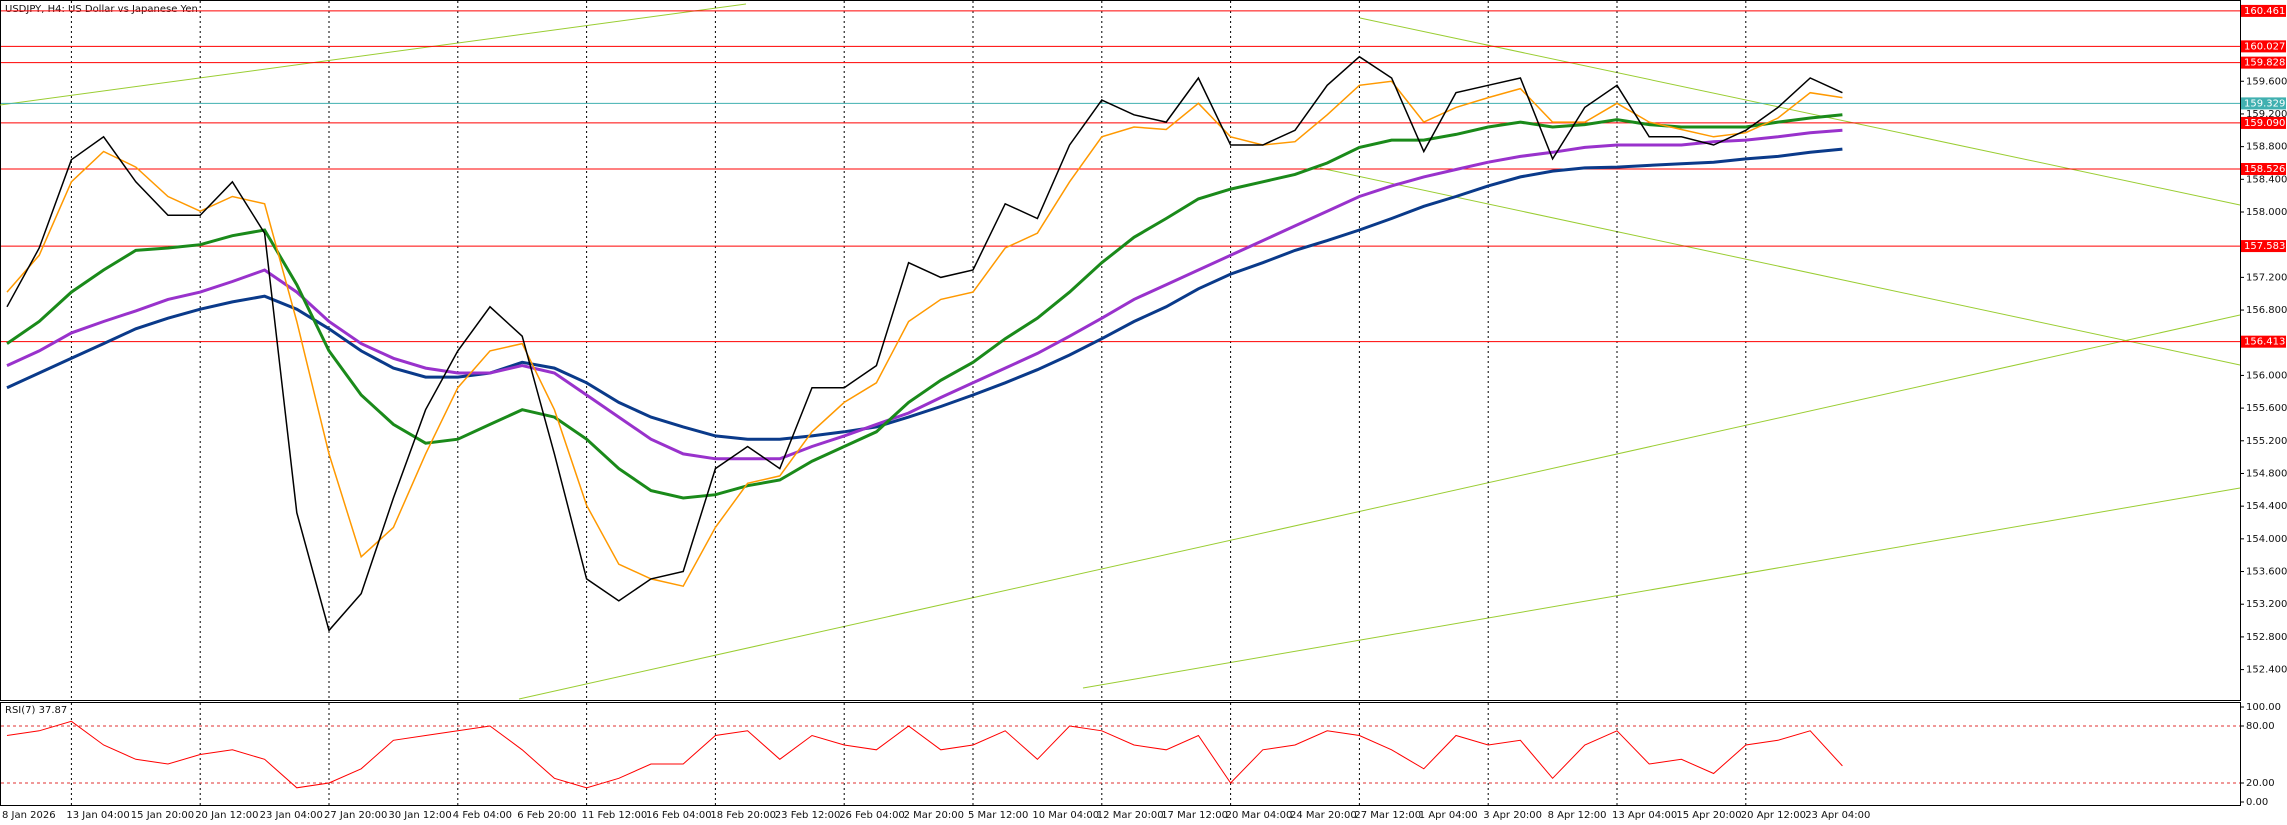 The width and height of the screenshot is (2287, 825). I want to click on y-tick-label: 159.200, so click(2266, 114).